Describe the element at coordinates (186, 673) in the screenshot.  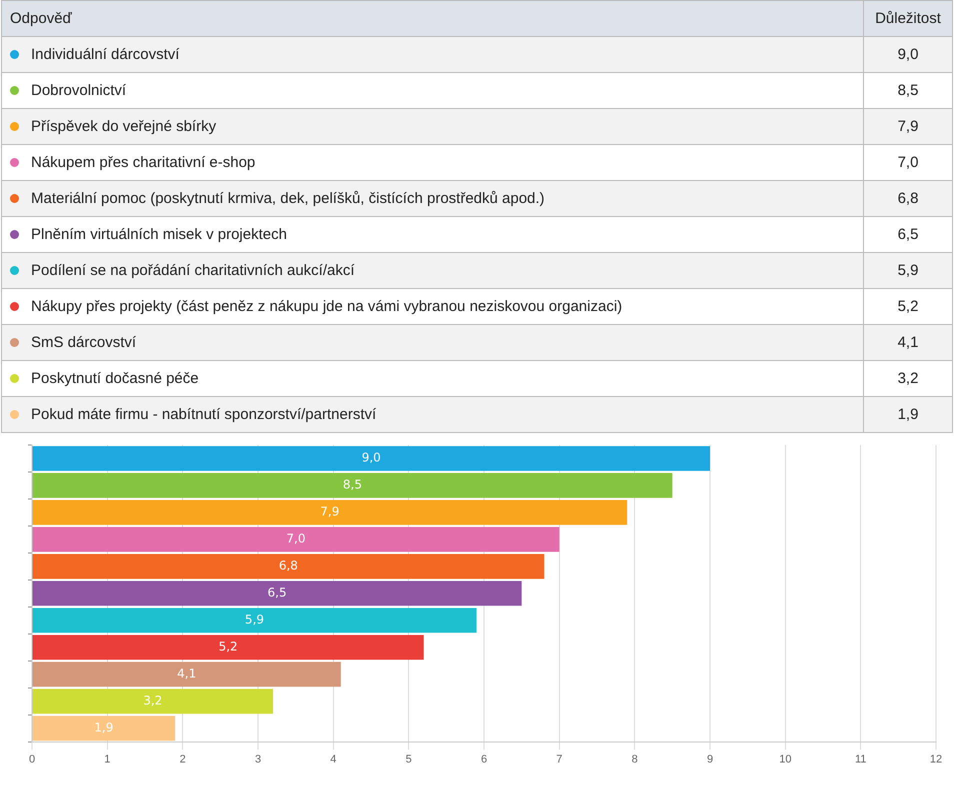
I see `data-label: 4,1` at that location.